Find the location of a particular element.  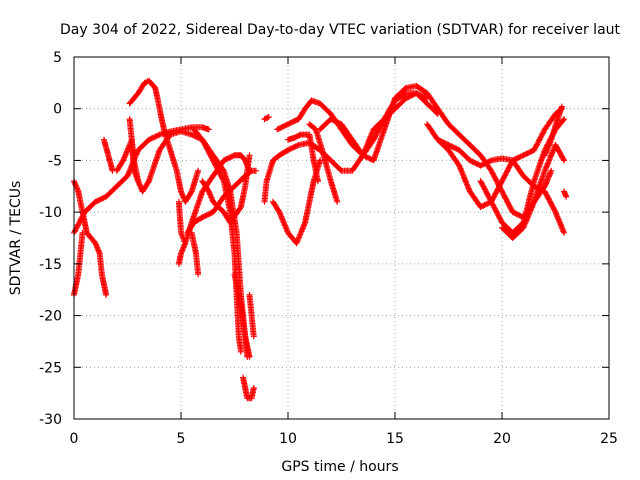

data-points-sat-m is located at coordinates (226, 189).